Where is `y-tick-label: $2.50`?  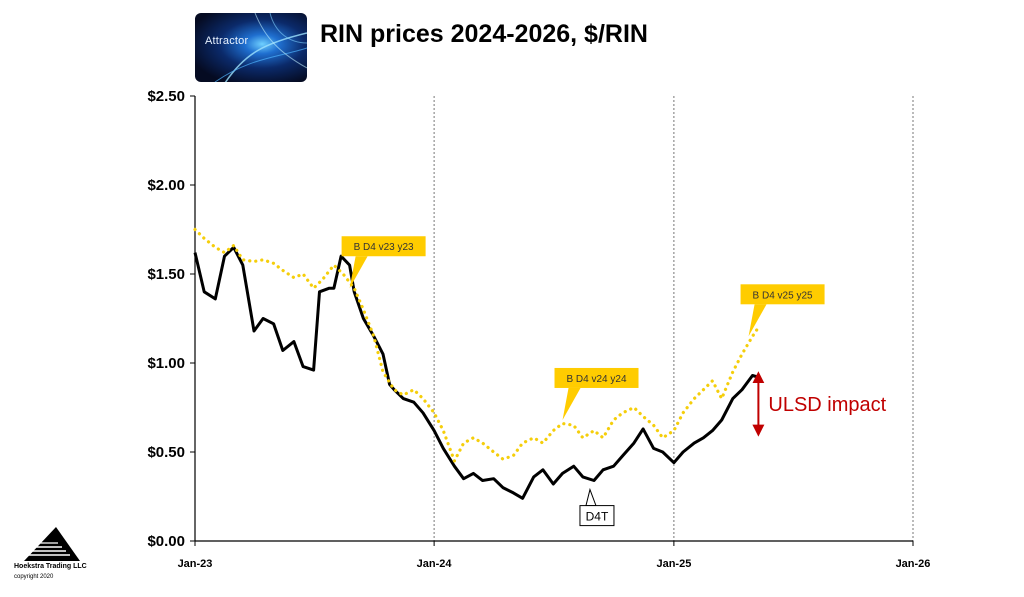 y-tick-label: $2.50 is located at coordinates (166, 96).